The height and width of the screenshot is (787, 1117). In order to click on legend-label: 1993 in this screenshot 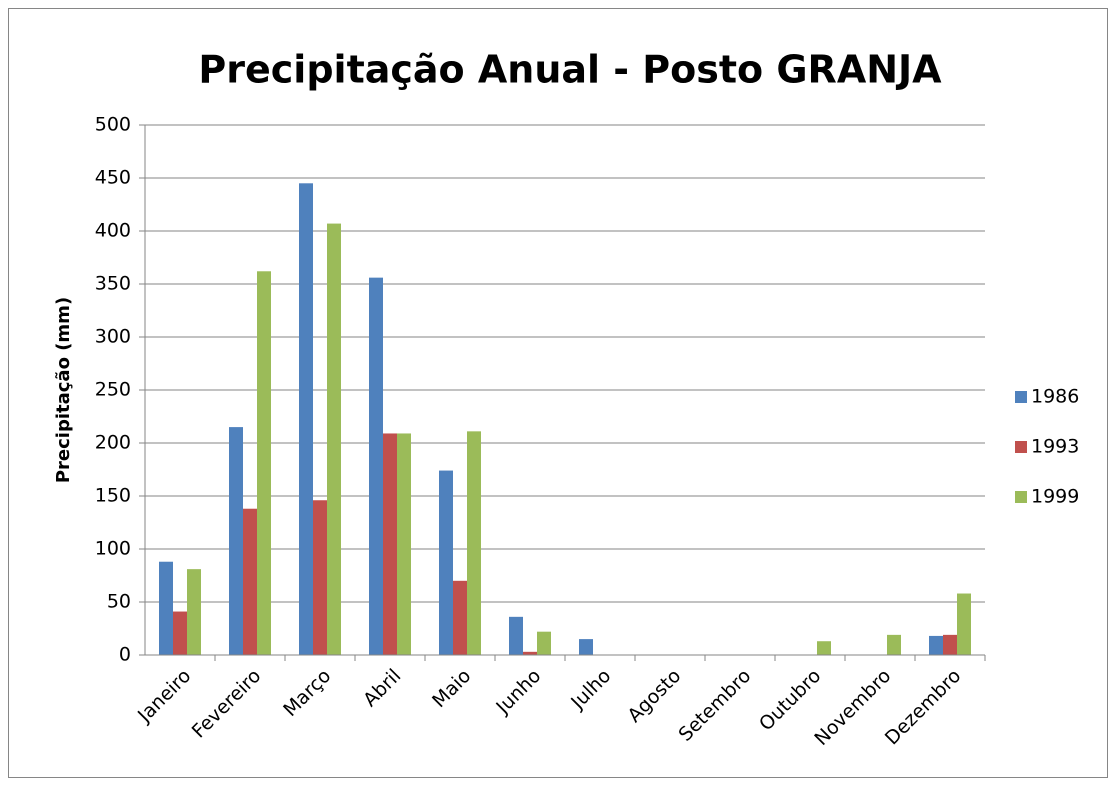, I will do `click(1055, 447)`.